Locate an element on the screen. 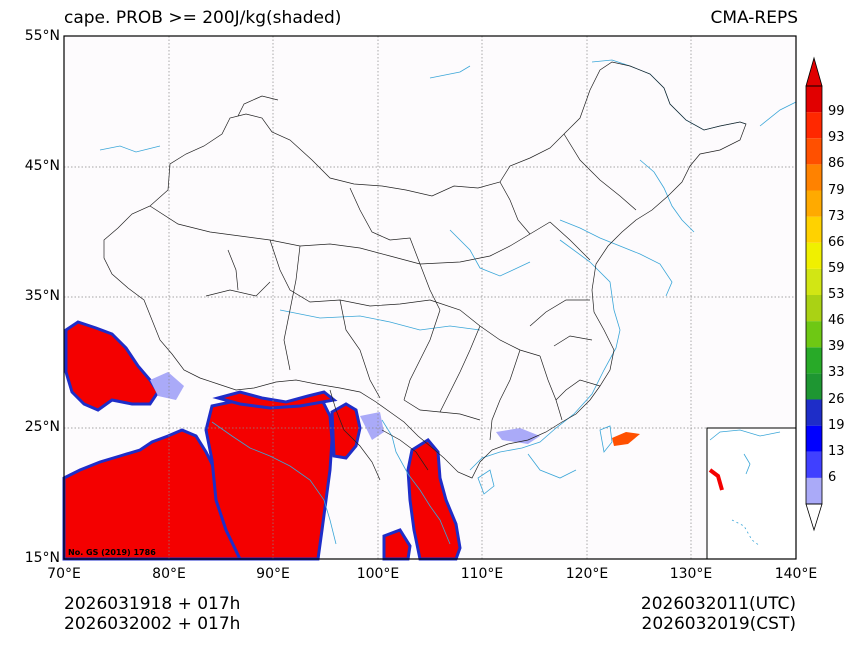 The height and width of the screenshot is (647, 860). lon-label-120: 120°E is located at coordinates (587, 574).